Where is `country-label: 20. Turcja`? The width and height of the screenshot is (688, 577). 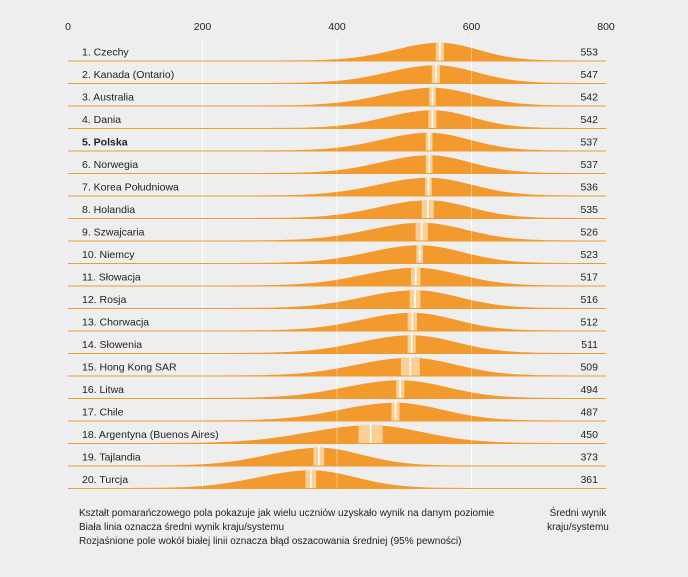
country-label: 20. Turcja is located at coordinates (105, 480).